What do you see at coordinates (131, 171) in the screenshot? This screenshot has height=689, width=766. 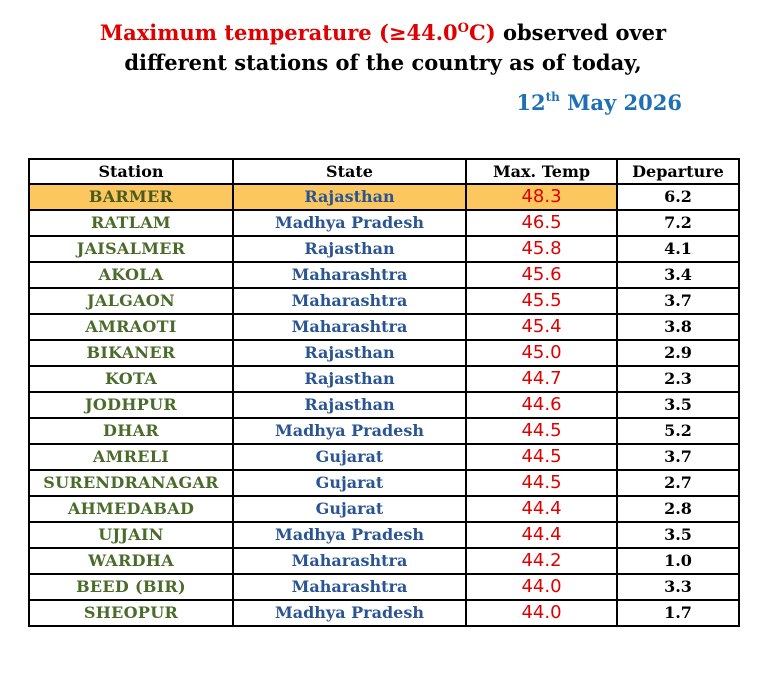 I see `column-header-station: Station` at bounding box center [131, 171].